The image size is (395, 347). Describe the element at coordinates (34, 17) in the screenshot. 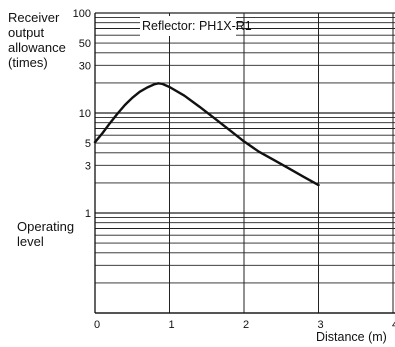

I see `y-axis-label-line-1: Receiver` at that location.